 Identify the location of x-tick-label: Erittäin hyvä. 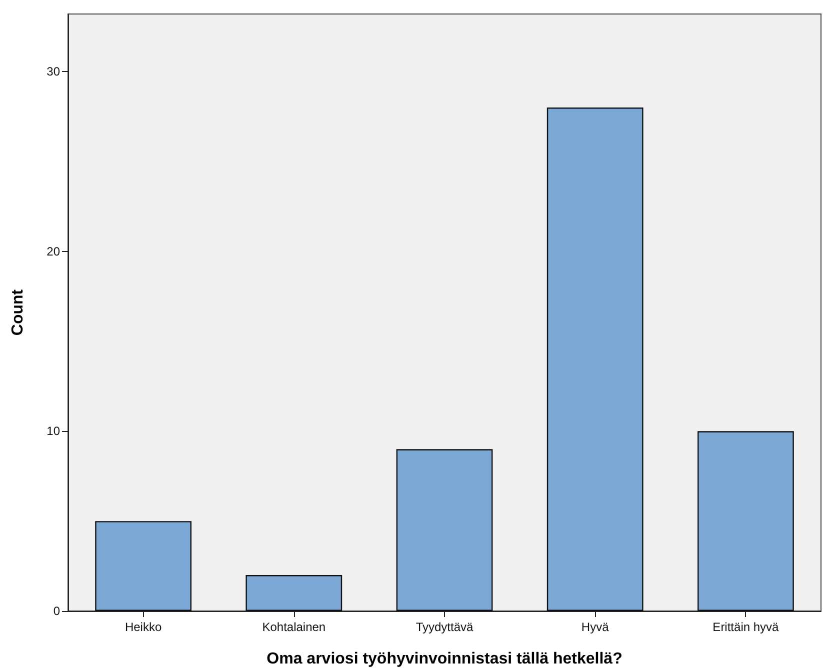
(746, 627).